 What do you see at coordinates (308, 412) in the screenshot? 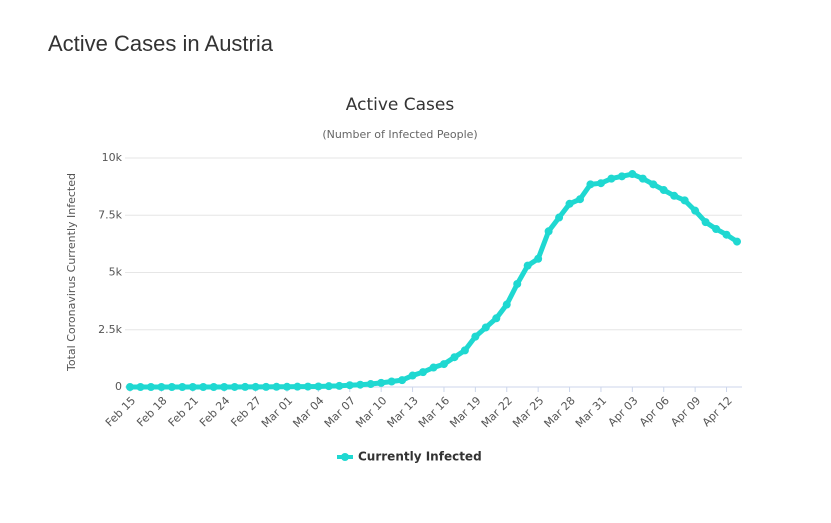
I see `x-tick-label: Mar 04` at bounding box center [308, 412].